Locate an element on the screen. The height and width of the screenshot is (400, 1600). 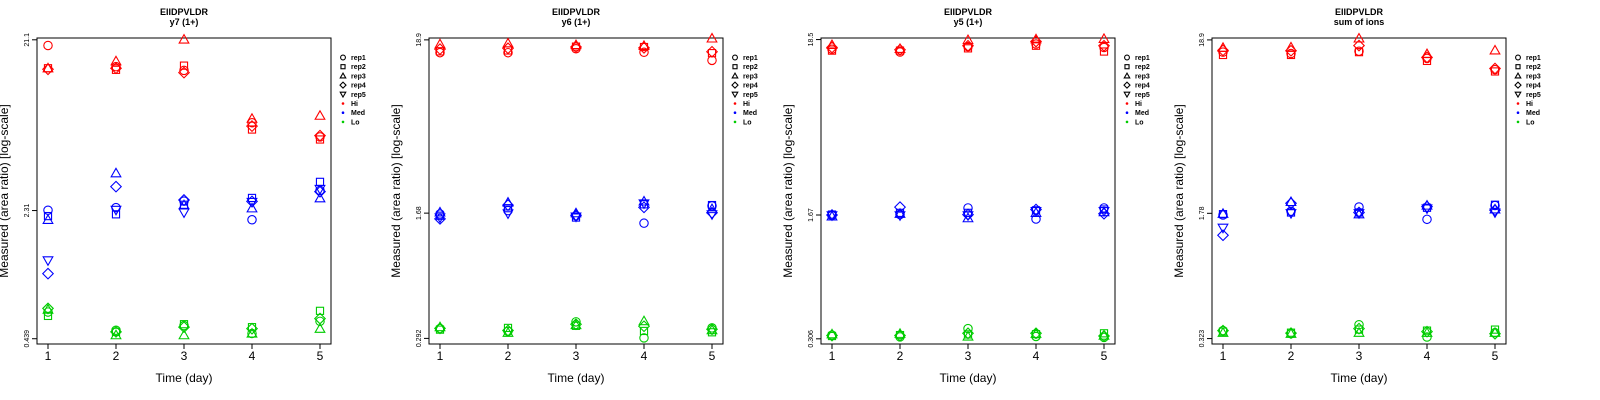
y-tick-label: 0.439 is located at coordinates (27, 339).